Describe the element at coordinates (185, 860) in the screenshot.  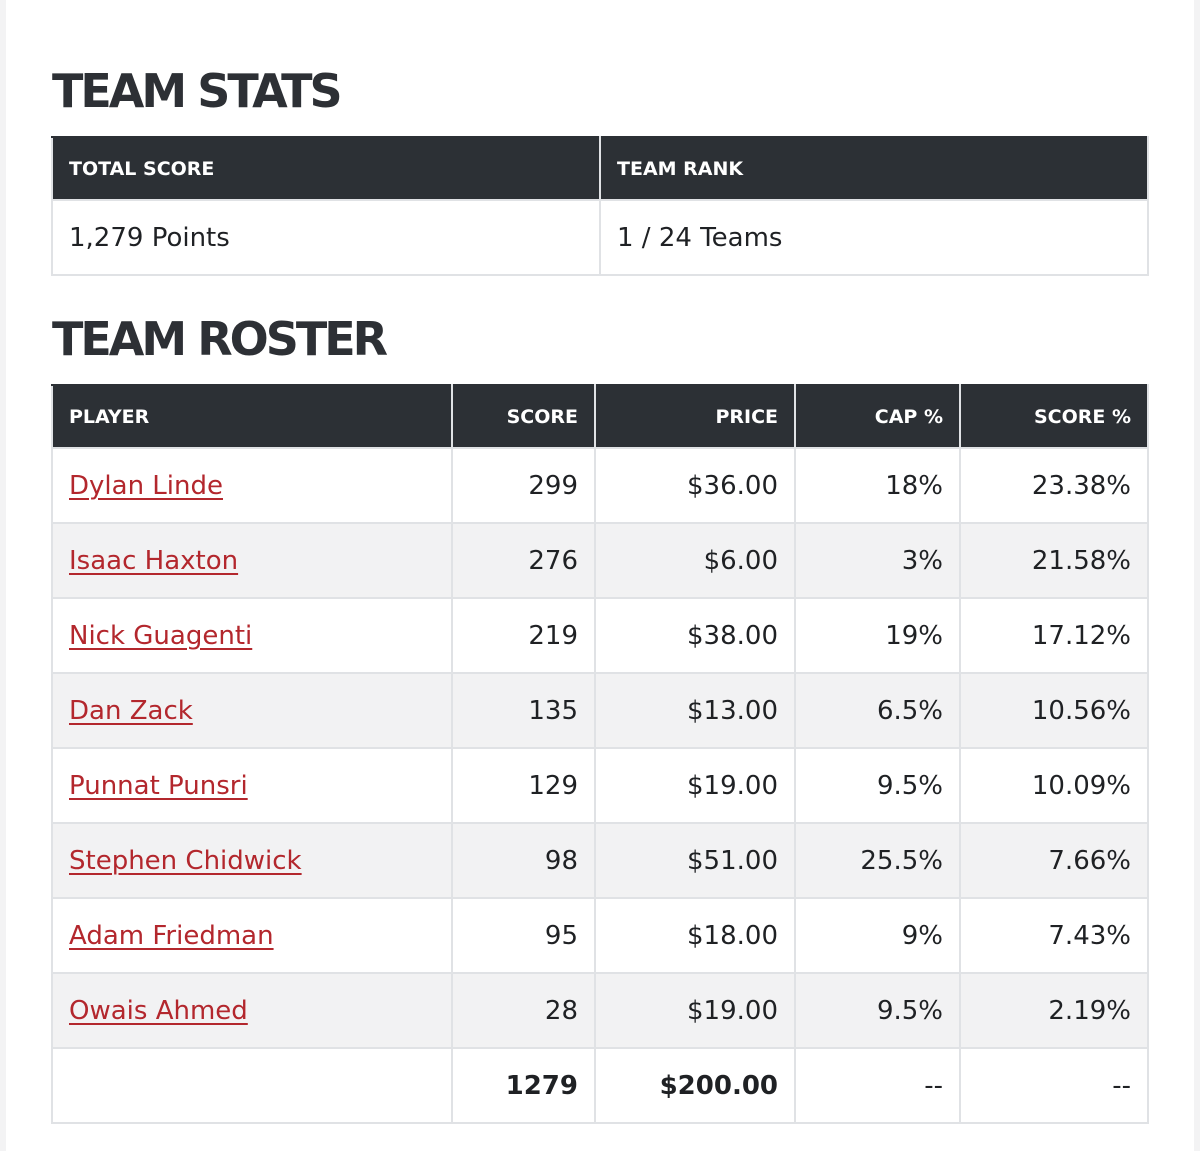
I see `player-link: Stephen Chidwick` at that location.